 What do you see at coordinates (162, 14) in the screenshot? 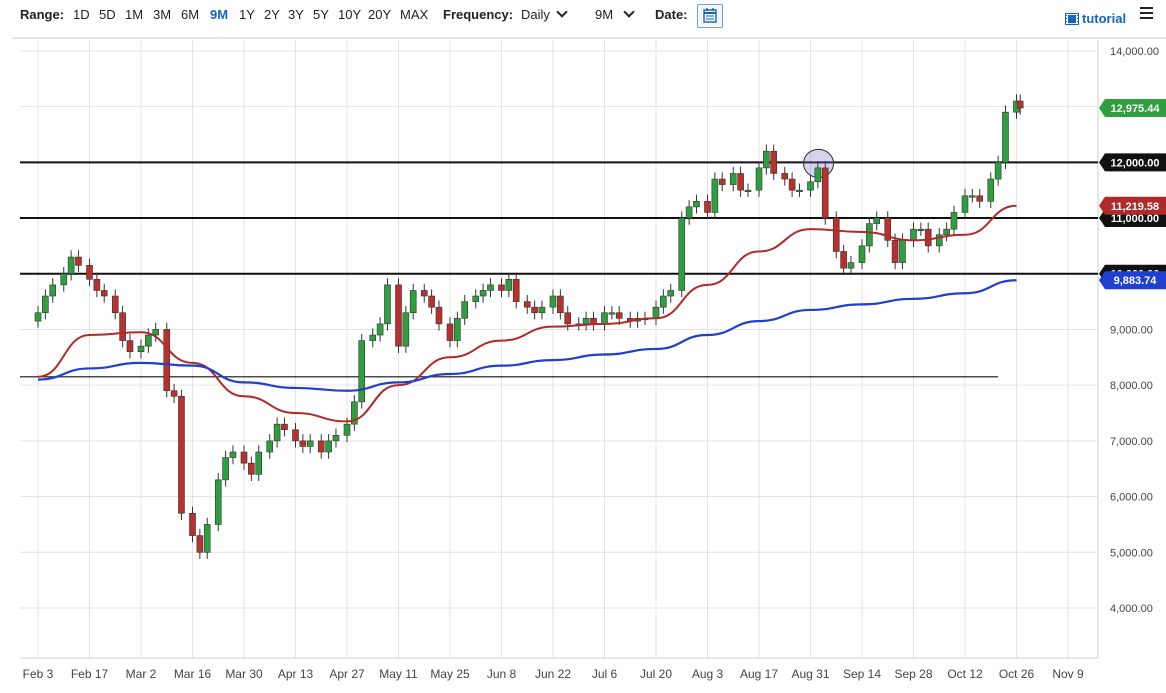
I see `range-3m-button: 3M` at bounding box center [162, 14].